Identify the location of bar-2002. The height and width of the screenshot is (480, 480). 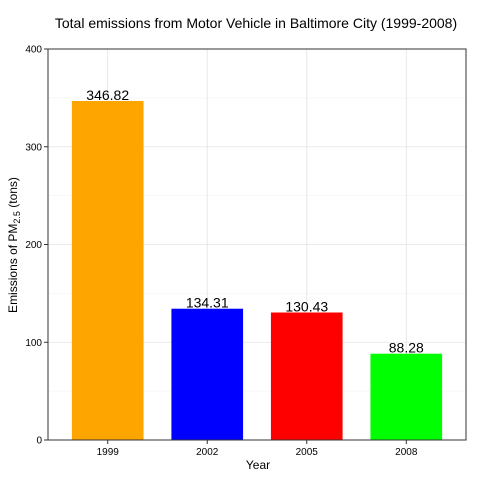
(207, 374).